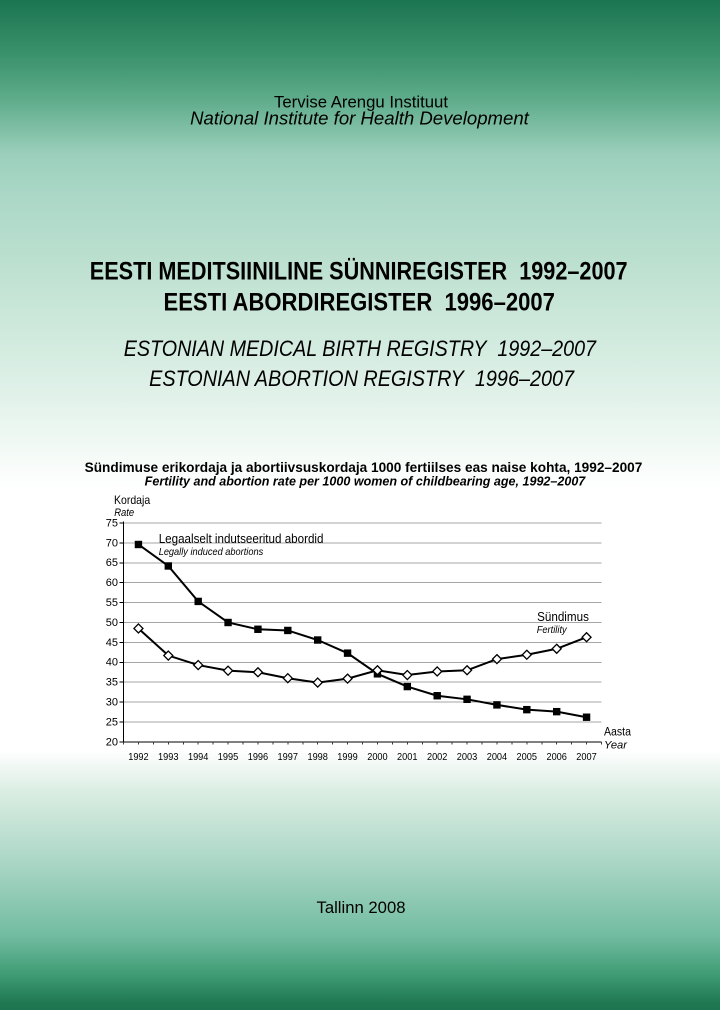 This screenshot has width=720, height=1010. I want to click on svg-text: 70, so click(112, 543).